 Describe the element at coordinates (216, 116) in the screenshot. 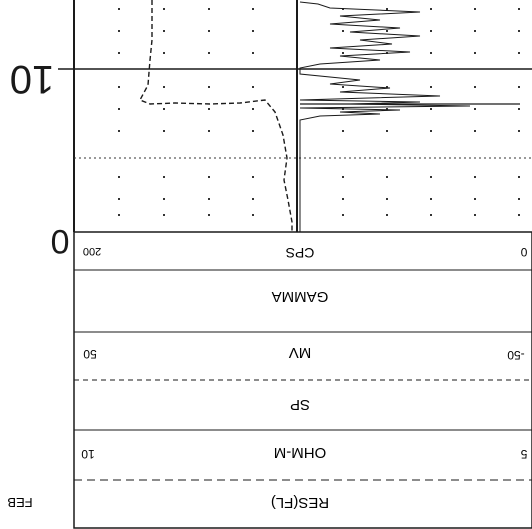

I see `sp-curve` at that location.